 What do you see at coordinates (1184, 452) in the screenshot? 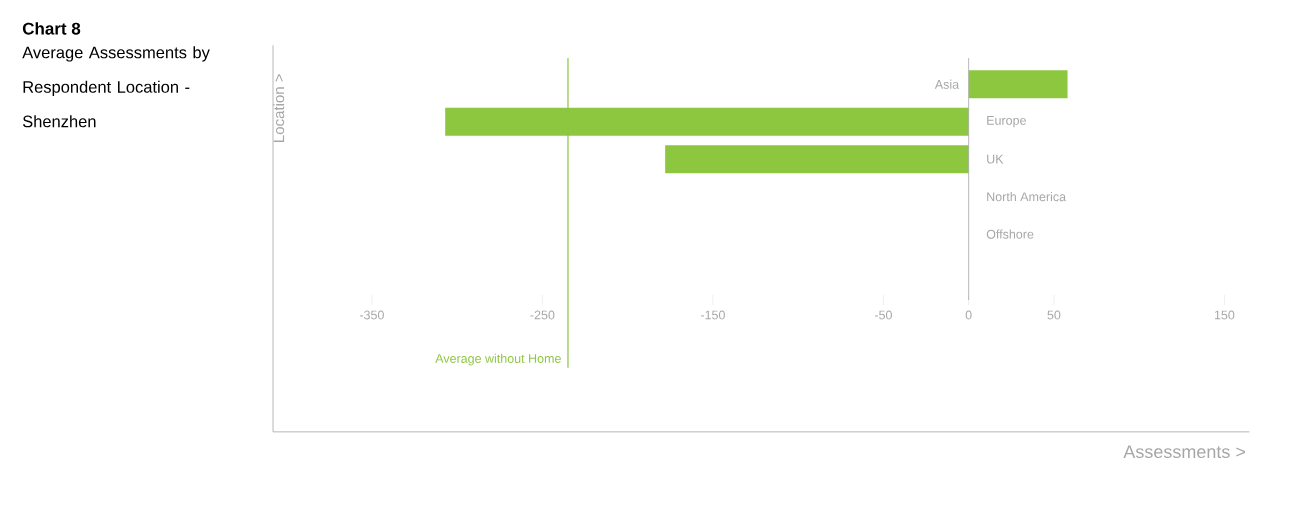
I see `text: Assessments >` at bounding box center [1184, 452].